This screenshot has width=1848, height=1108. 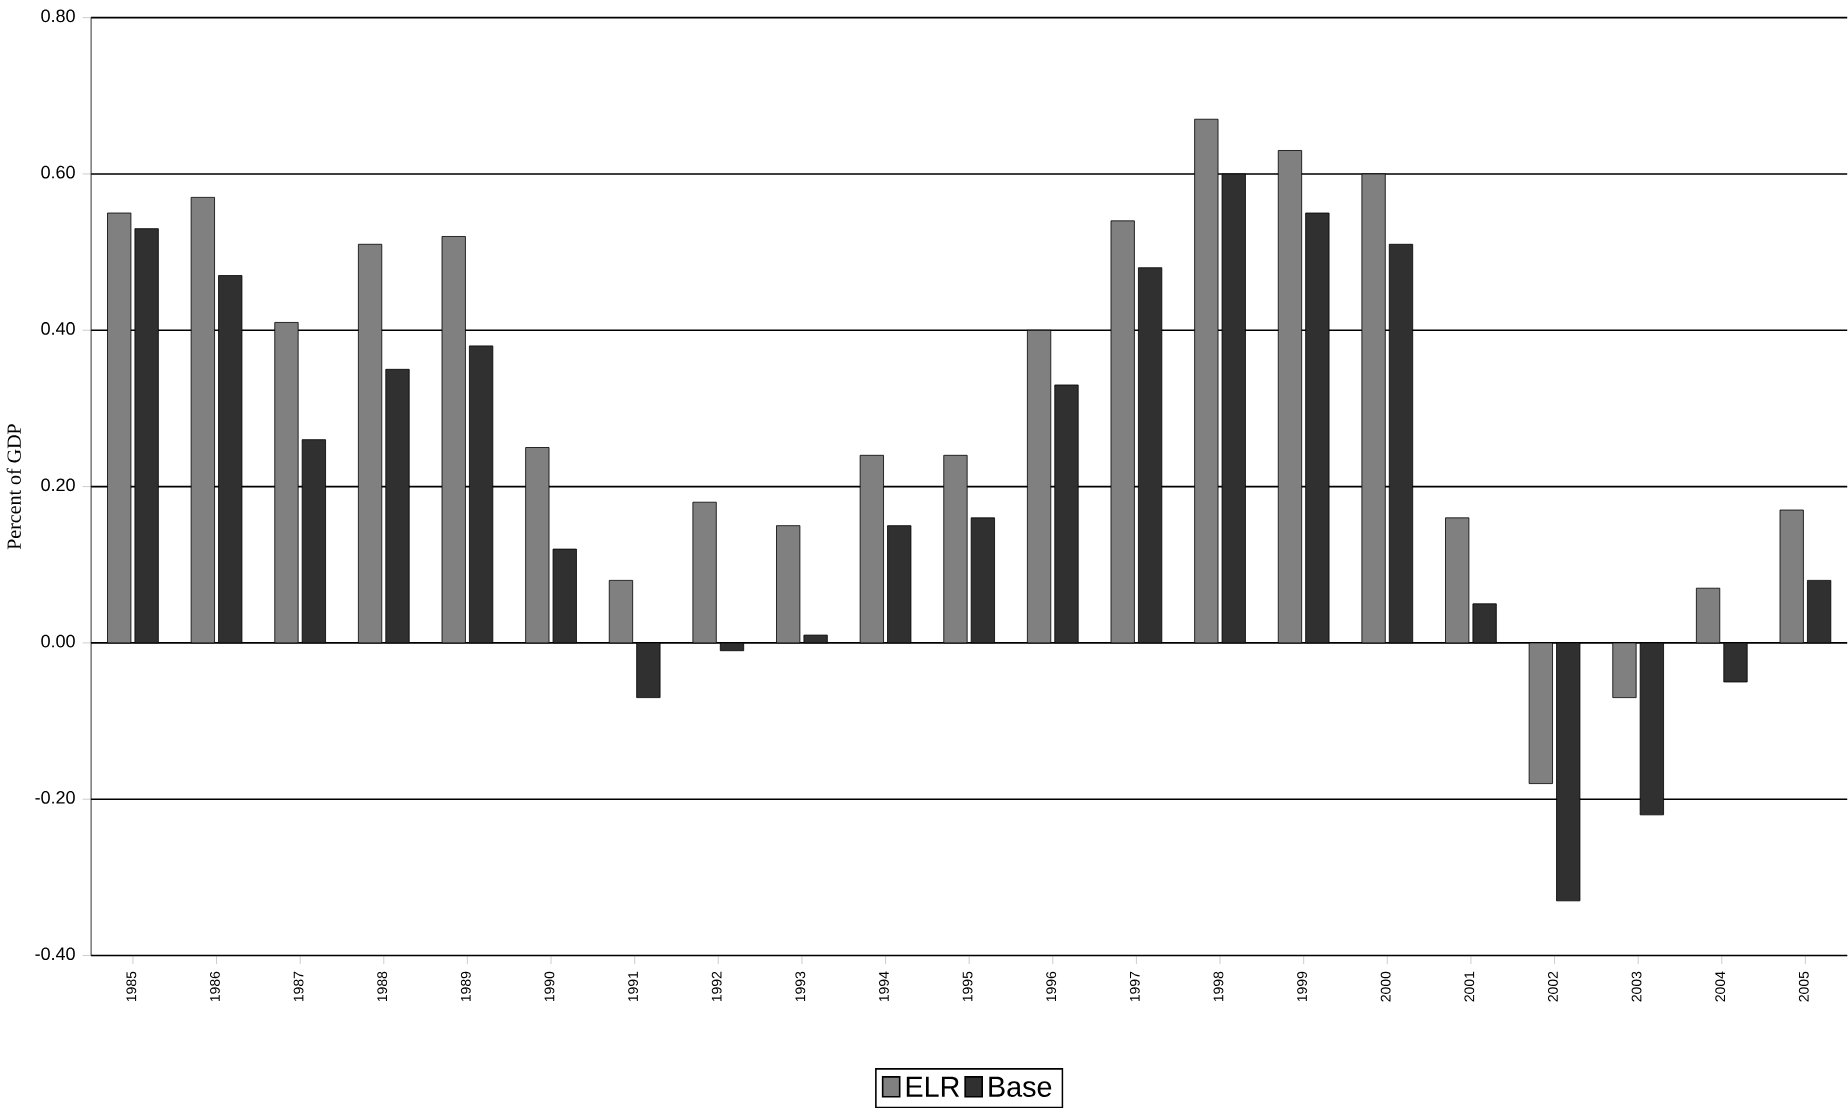 I want to click on y-tick-label: -0.40, so click(x=55, y=953).